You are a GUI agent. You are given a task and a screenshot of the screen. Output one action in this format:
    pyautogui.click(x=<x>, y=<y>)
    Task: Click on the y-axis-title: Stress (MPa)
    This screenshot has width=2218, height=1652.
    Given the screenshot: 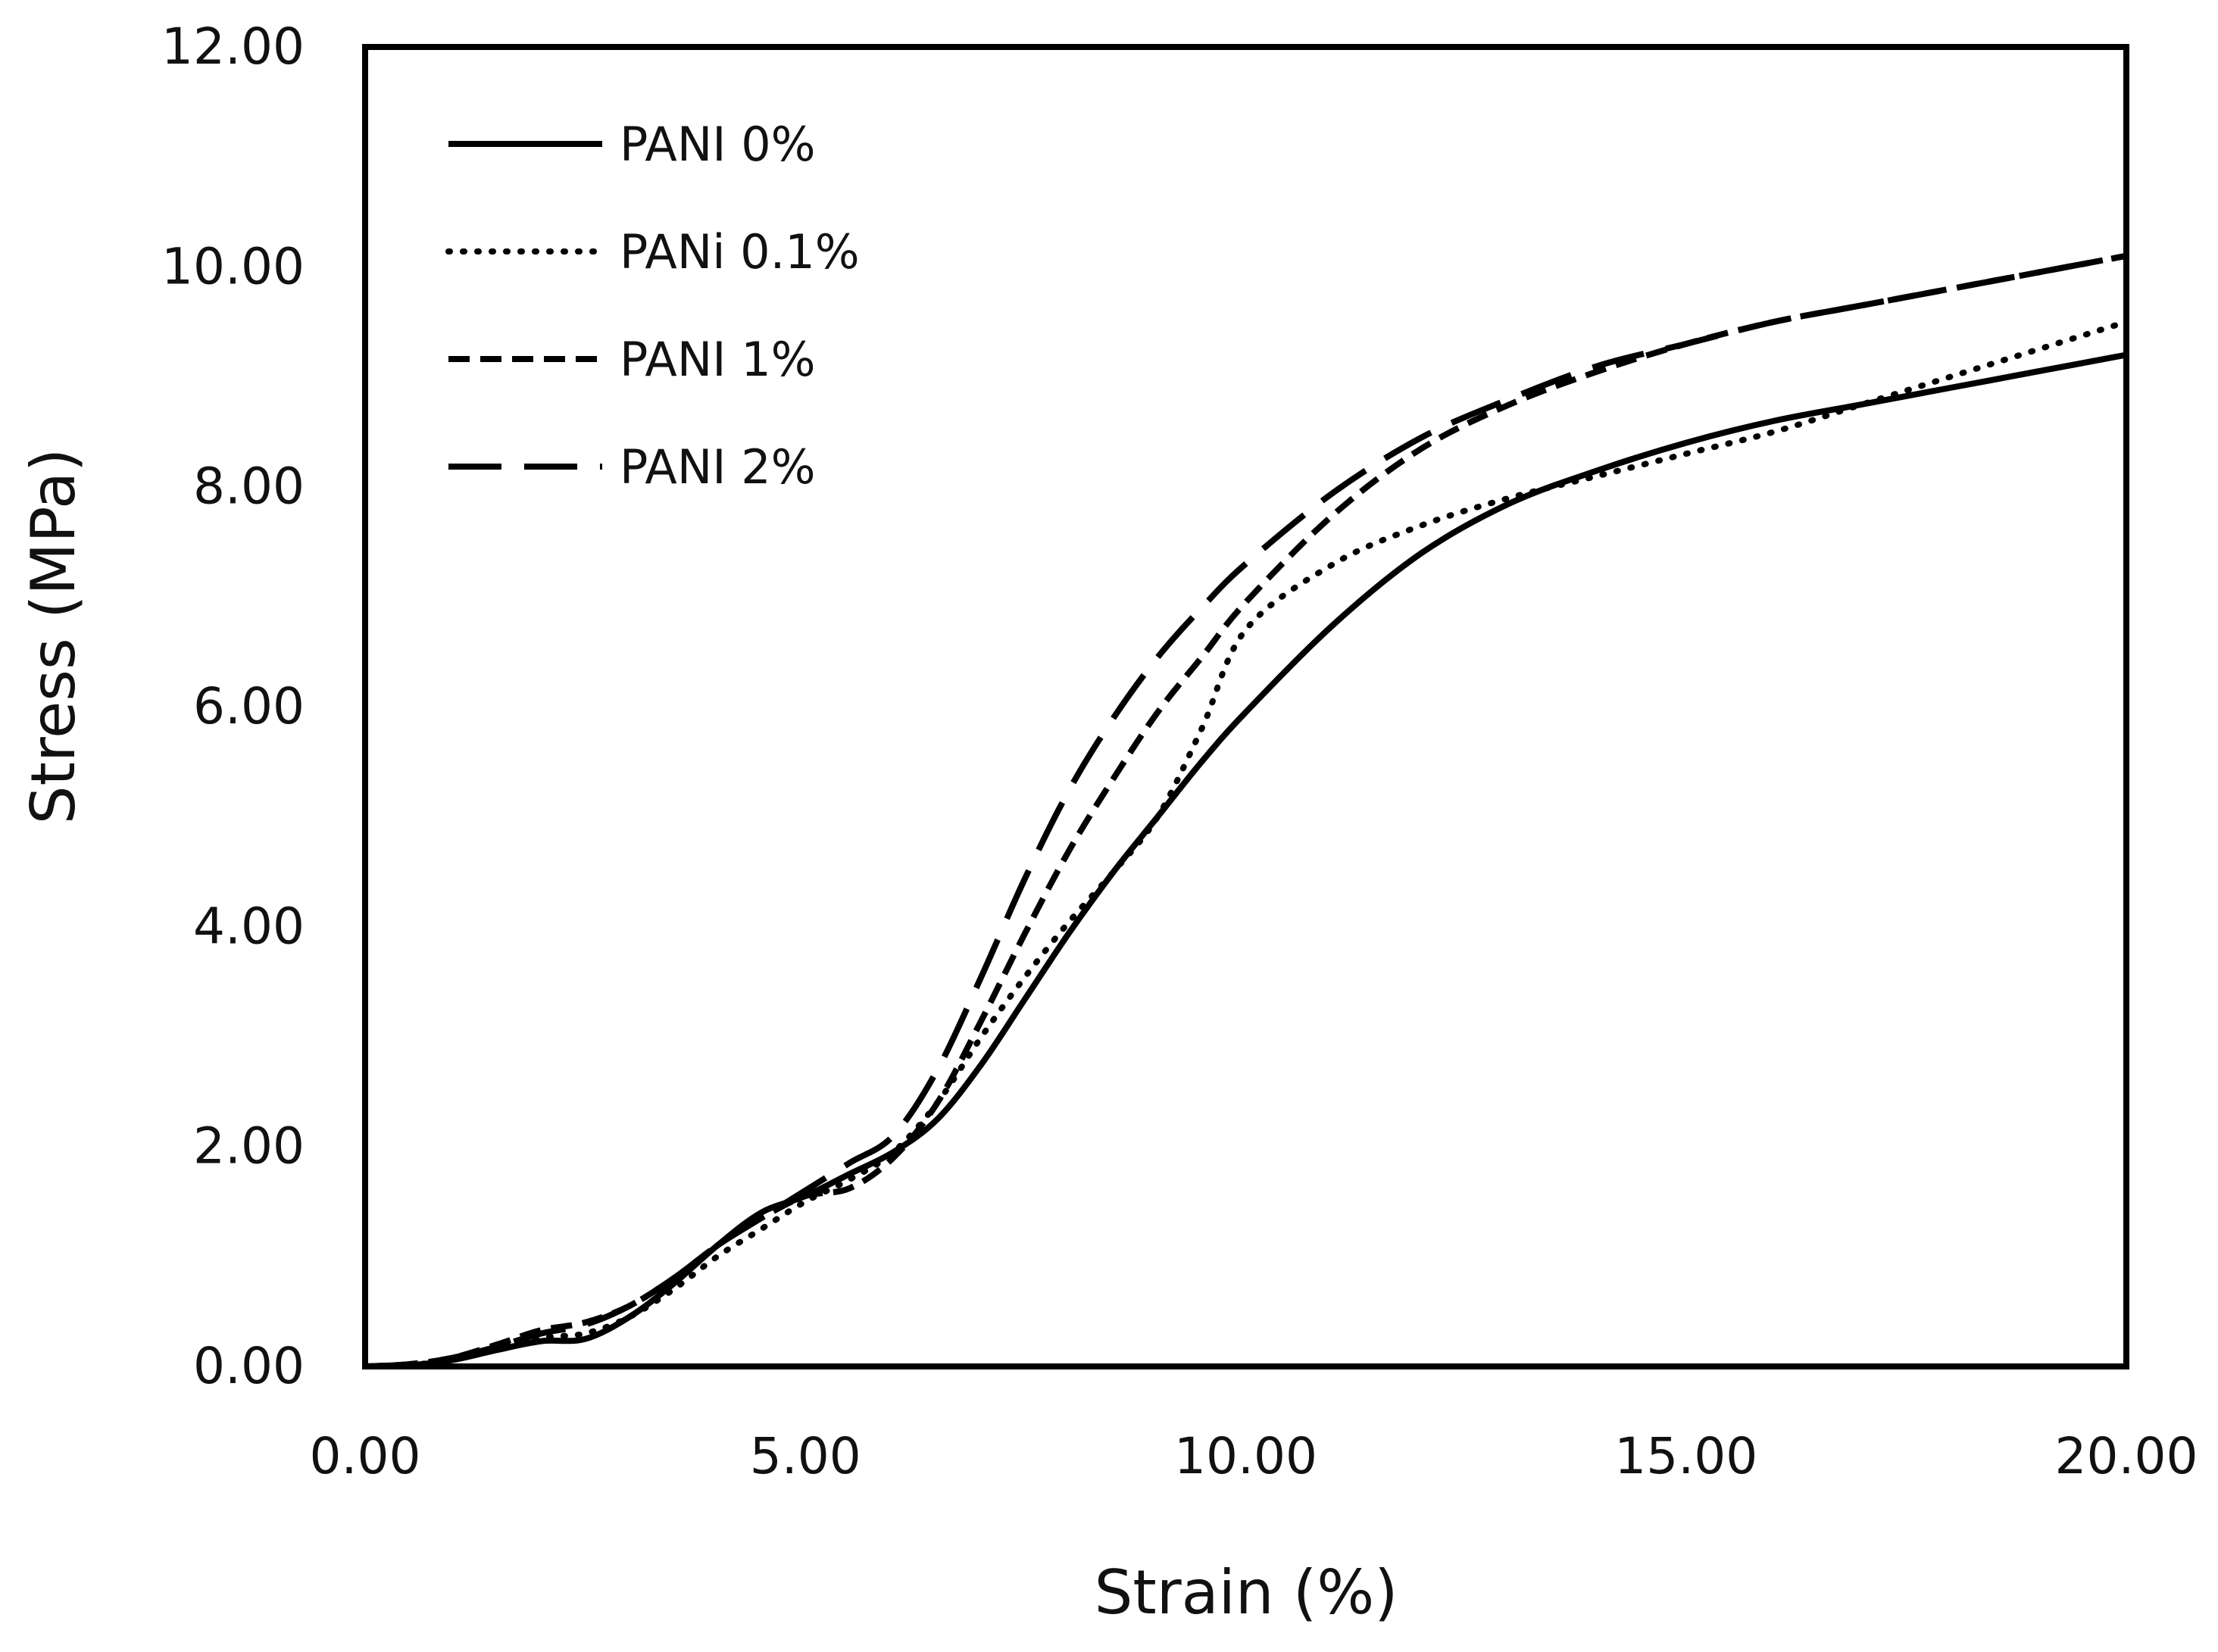 What is the action you would take?
    pyautogui.click(x=53, y=636)
    